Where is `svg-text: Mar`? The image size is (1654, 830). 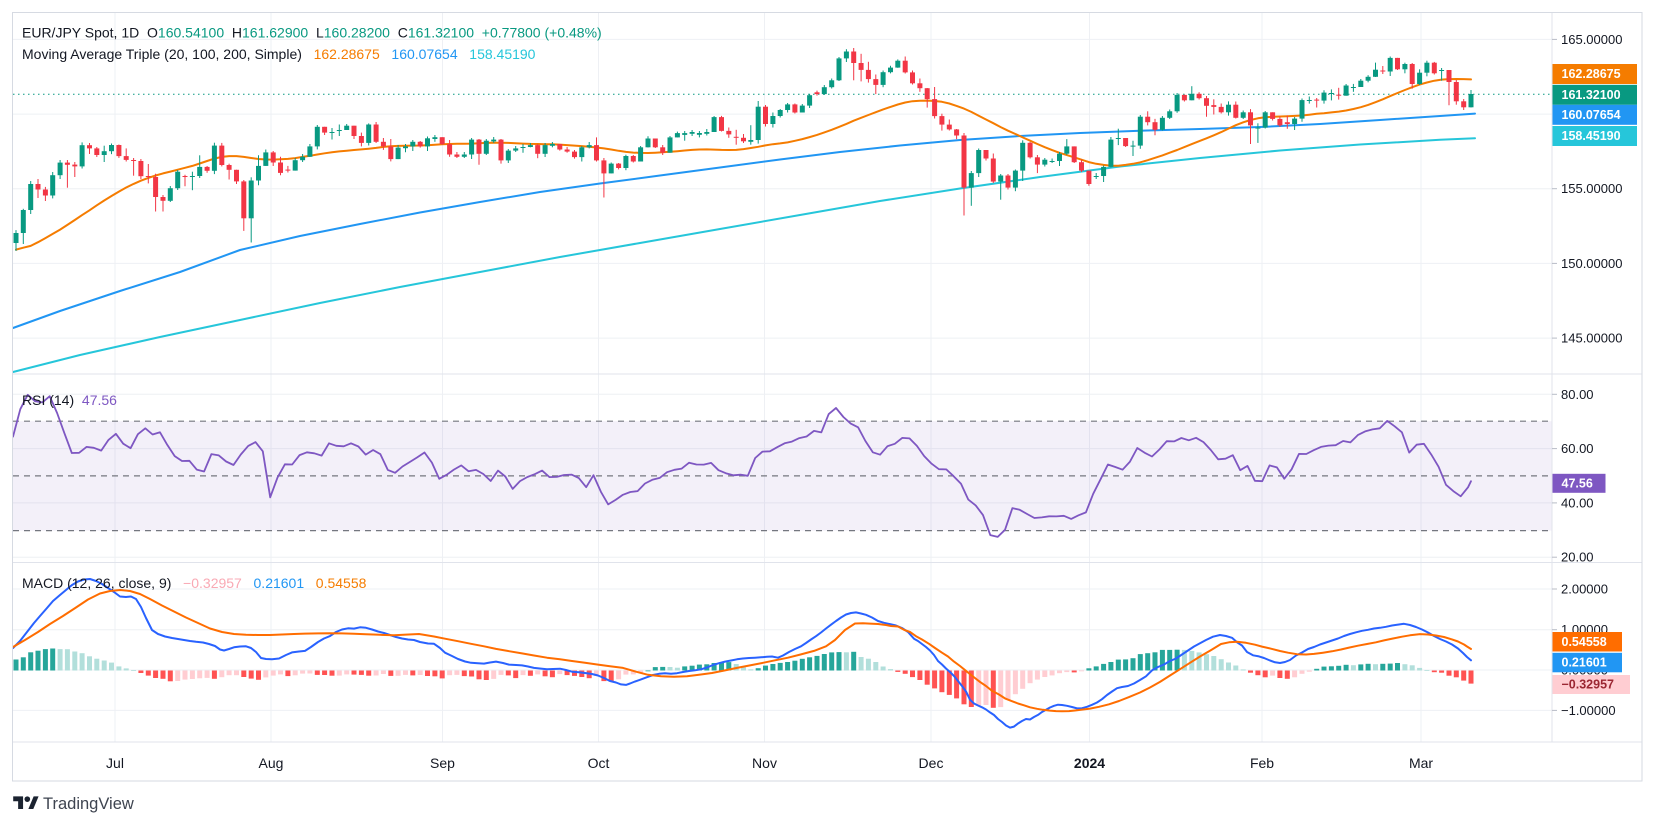 svg-text: Mar is located at coordinates (1421, 763).